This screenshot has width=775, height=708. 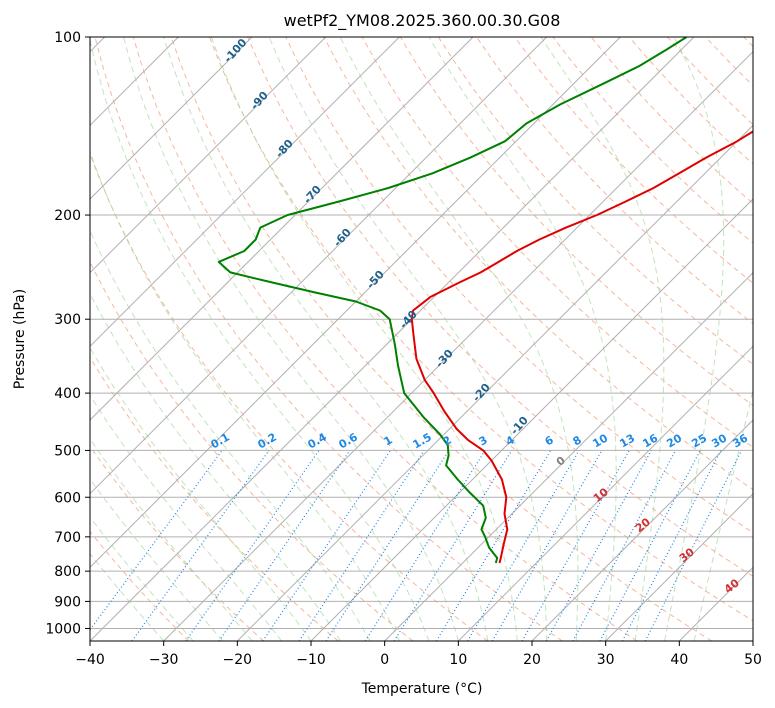 What do you see at coordinates (532, 660) in the screenshot?
I see `x-tick-label: 20` at bounding box center [532, 660].